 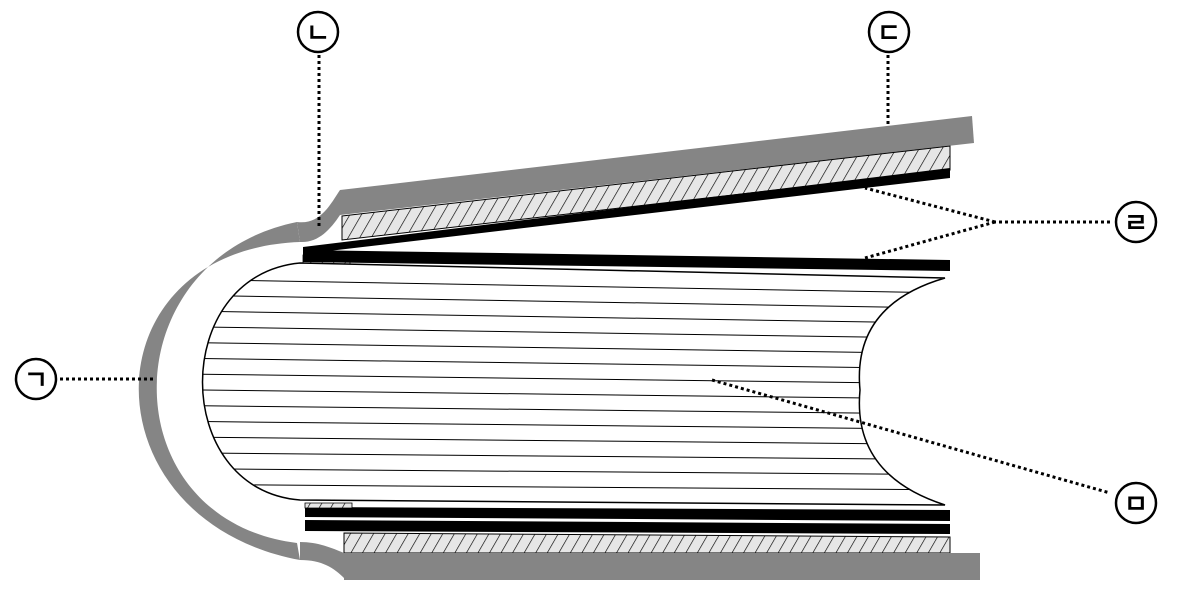 What do you see at coordinates (627, 527) in the screenshot?
I see `bottom-endpaper-lower` at bounding box center [627, 527].